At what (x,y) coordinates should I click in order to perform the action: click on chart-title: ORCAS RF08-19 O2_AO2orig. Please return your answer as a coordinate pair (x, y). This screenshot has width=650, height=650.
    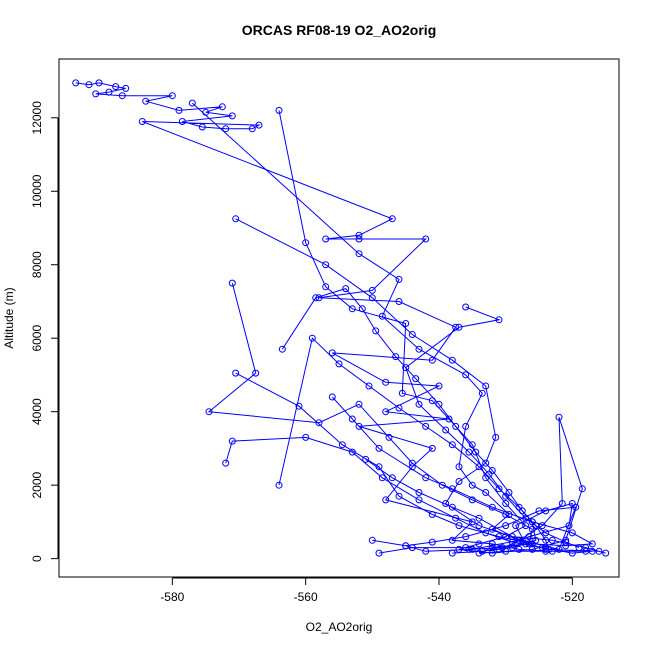
    Looking at the image, I should click on (339, 30).